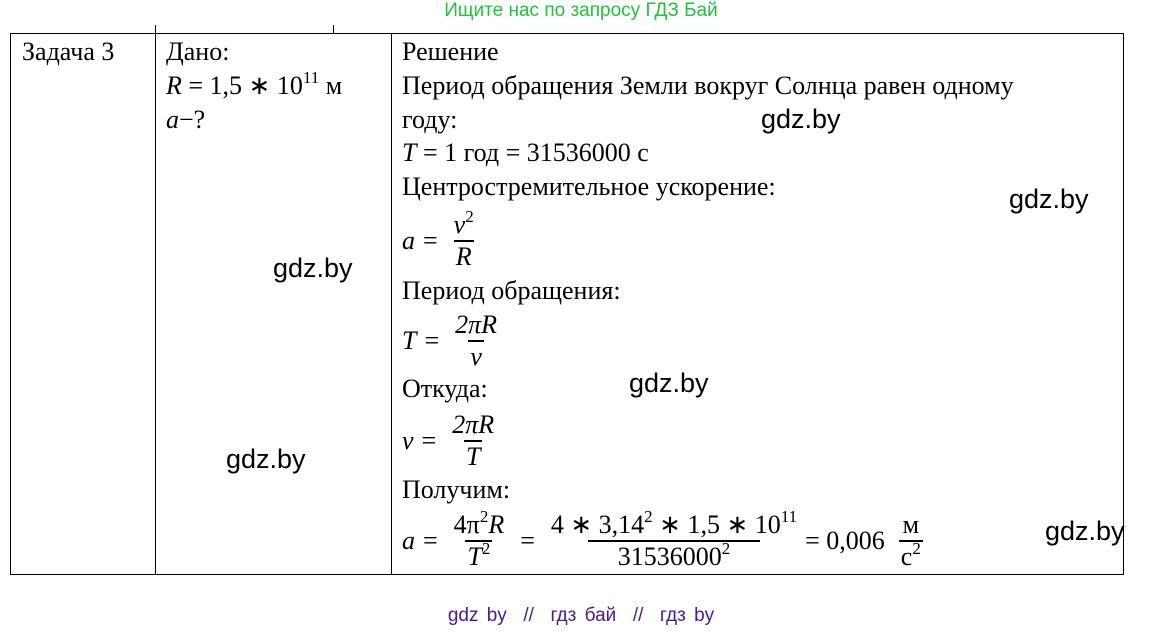  Describe the element at coordinates (581, 615) in the screenshot. I see `footer-links: gdz by // гдз бай // гдз by` at that location.